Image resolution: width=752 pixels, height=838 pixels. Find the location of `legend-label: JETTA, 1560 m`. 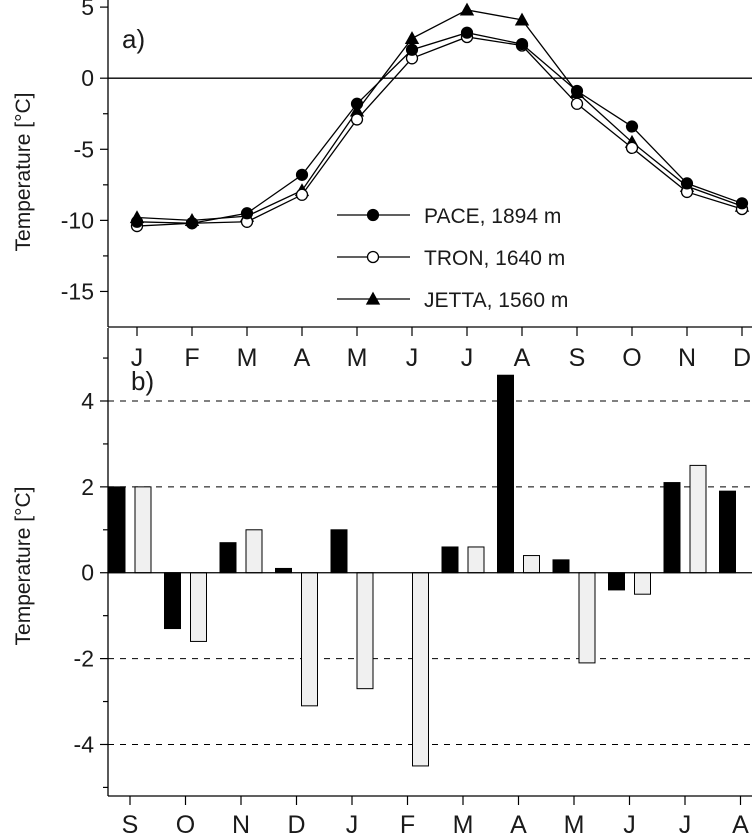

legend-label: JETTA, 1560 m is located at coordinates (496, 300).